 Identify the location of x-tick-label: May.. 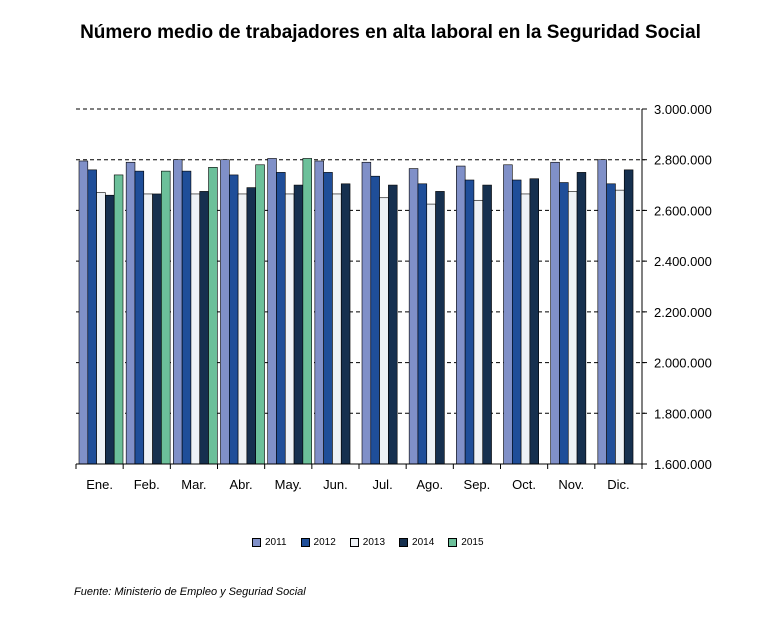
(288, 484).